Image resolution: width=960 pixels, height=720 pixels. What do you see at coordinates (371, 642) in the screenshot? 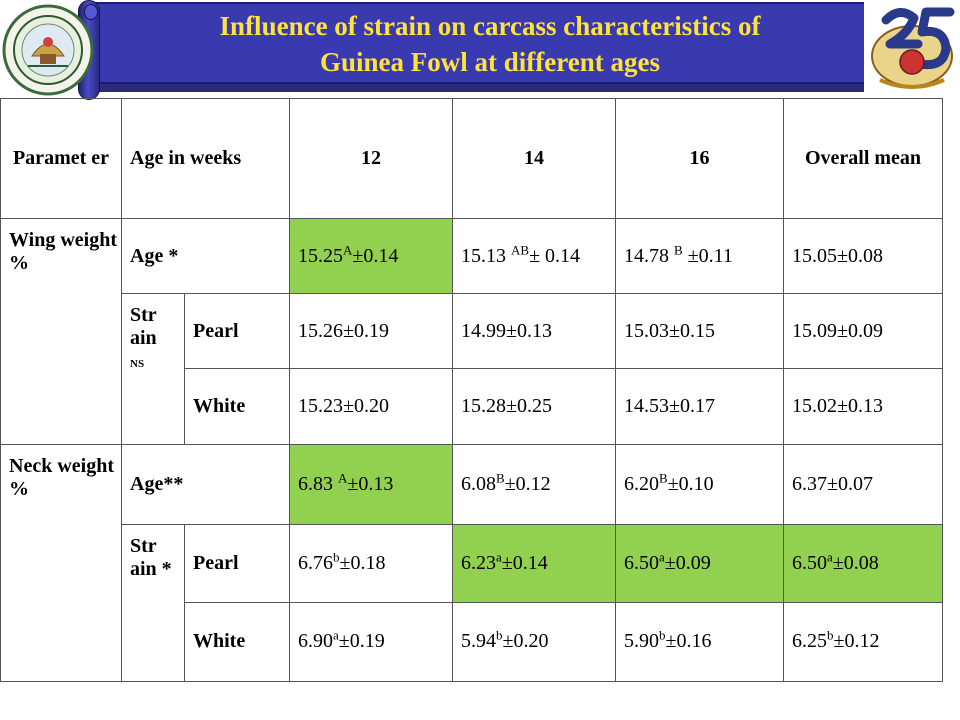
I see `table-cell: 6.90a±0.19` at bounding box center [371, 642].